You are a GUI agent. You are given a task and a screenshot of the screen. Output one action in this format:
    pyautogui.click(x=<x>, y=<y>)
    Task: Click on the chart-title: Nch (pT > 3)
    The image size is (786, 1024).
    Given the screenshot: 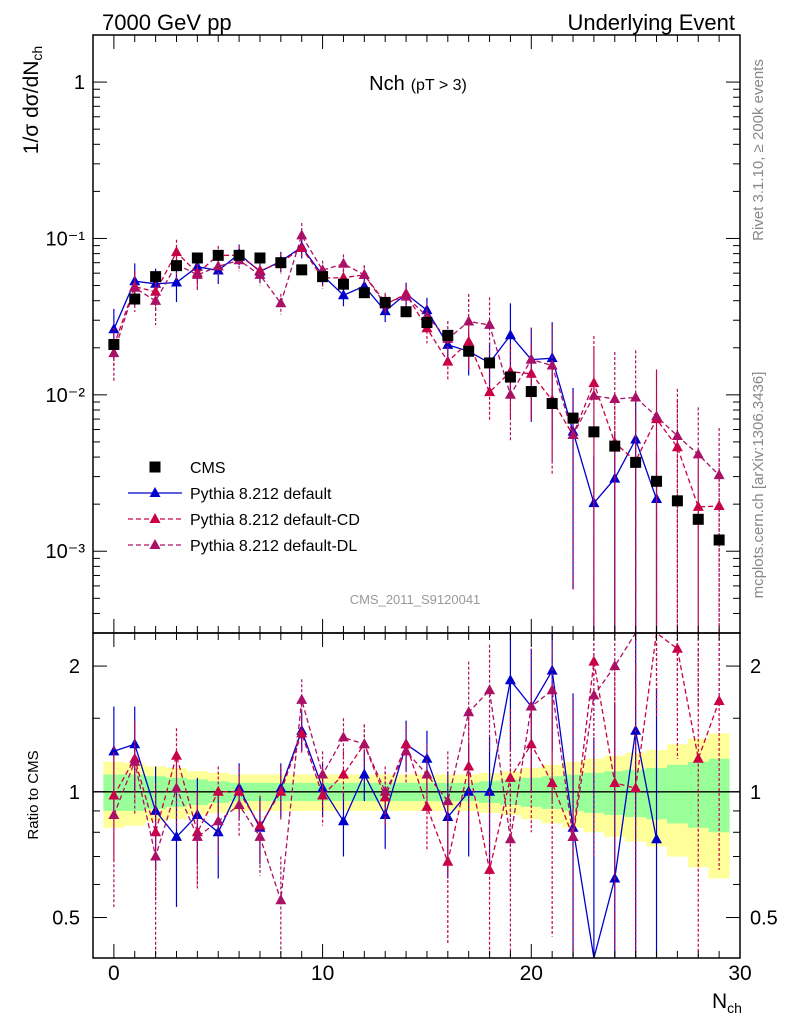 What is the action you would take?
    pyautogui.click(x=418, y=84)
    